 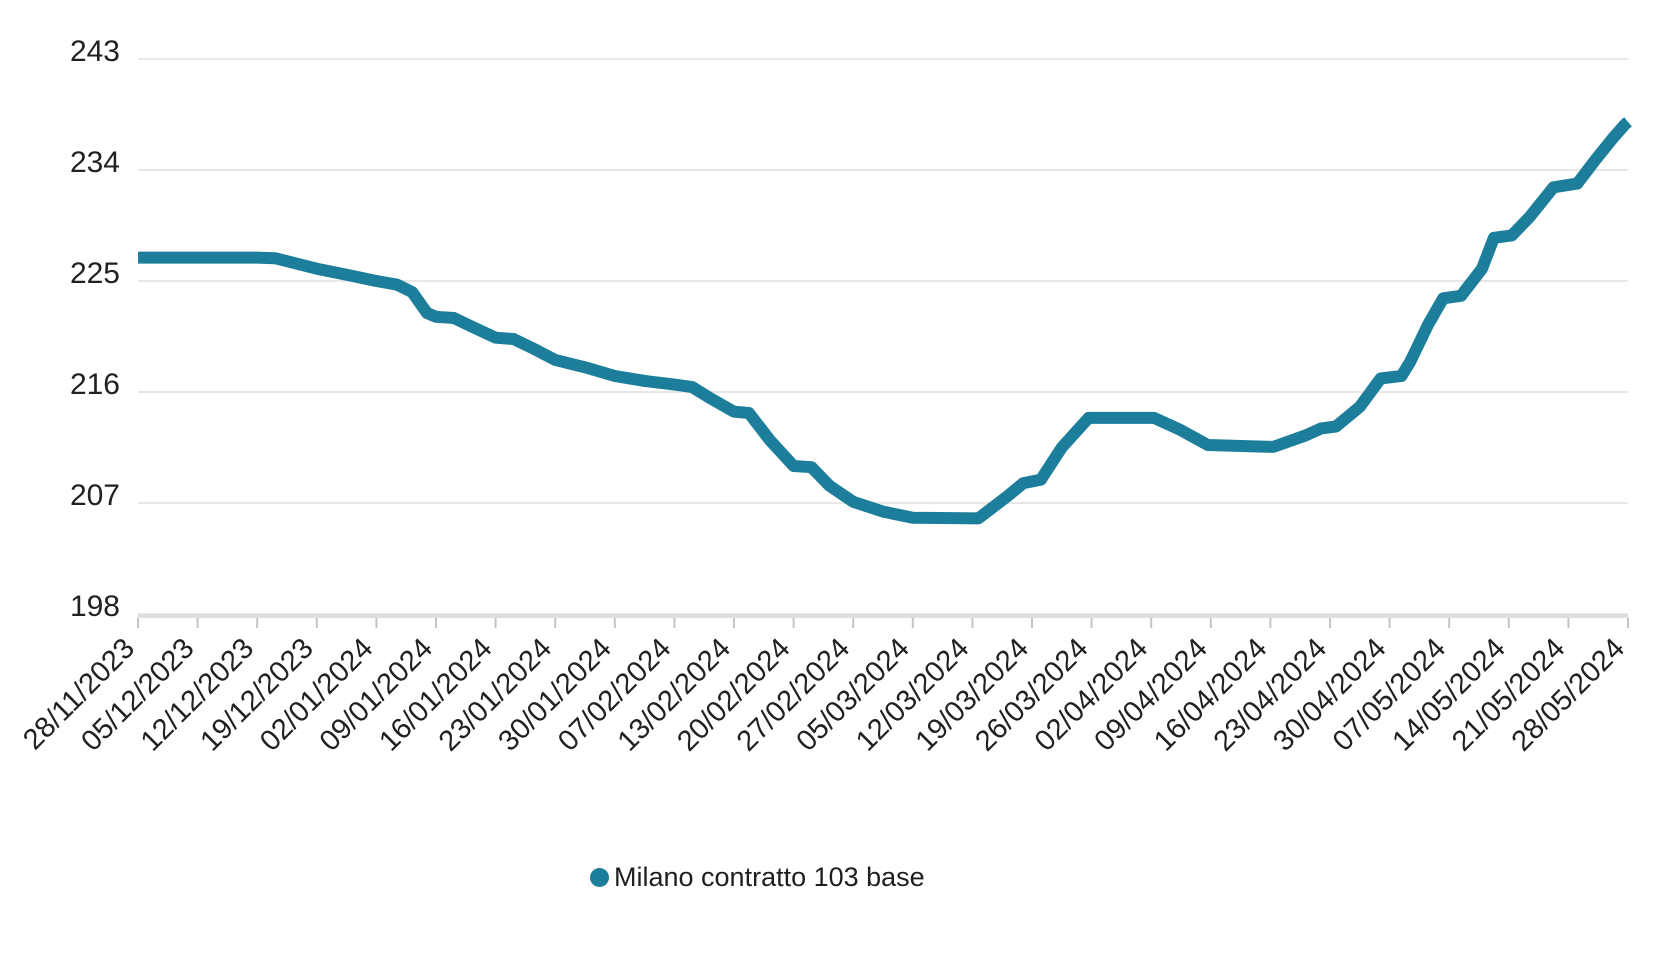 I want to click on y-axis-tick-label: 243, so click(x=95, y=51).